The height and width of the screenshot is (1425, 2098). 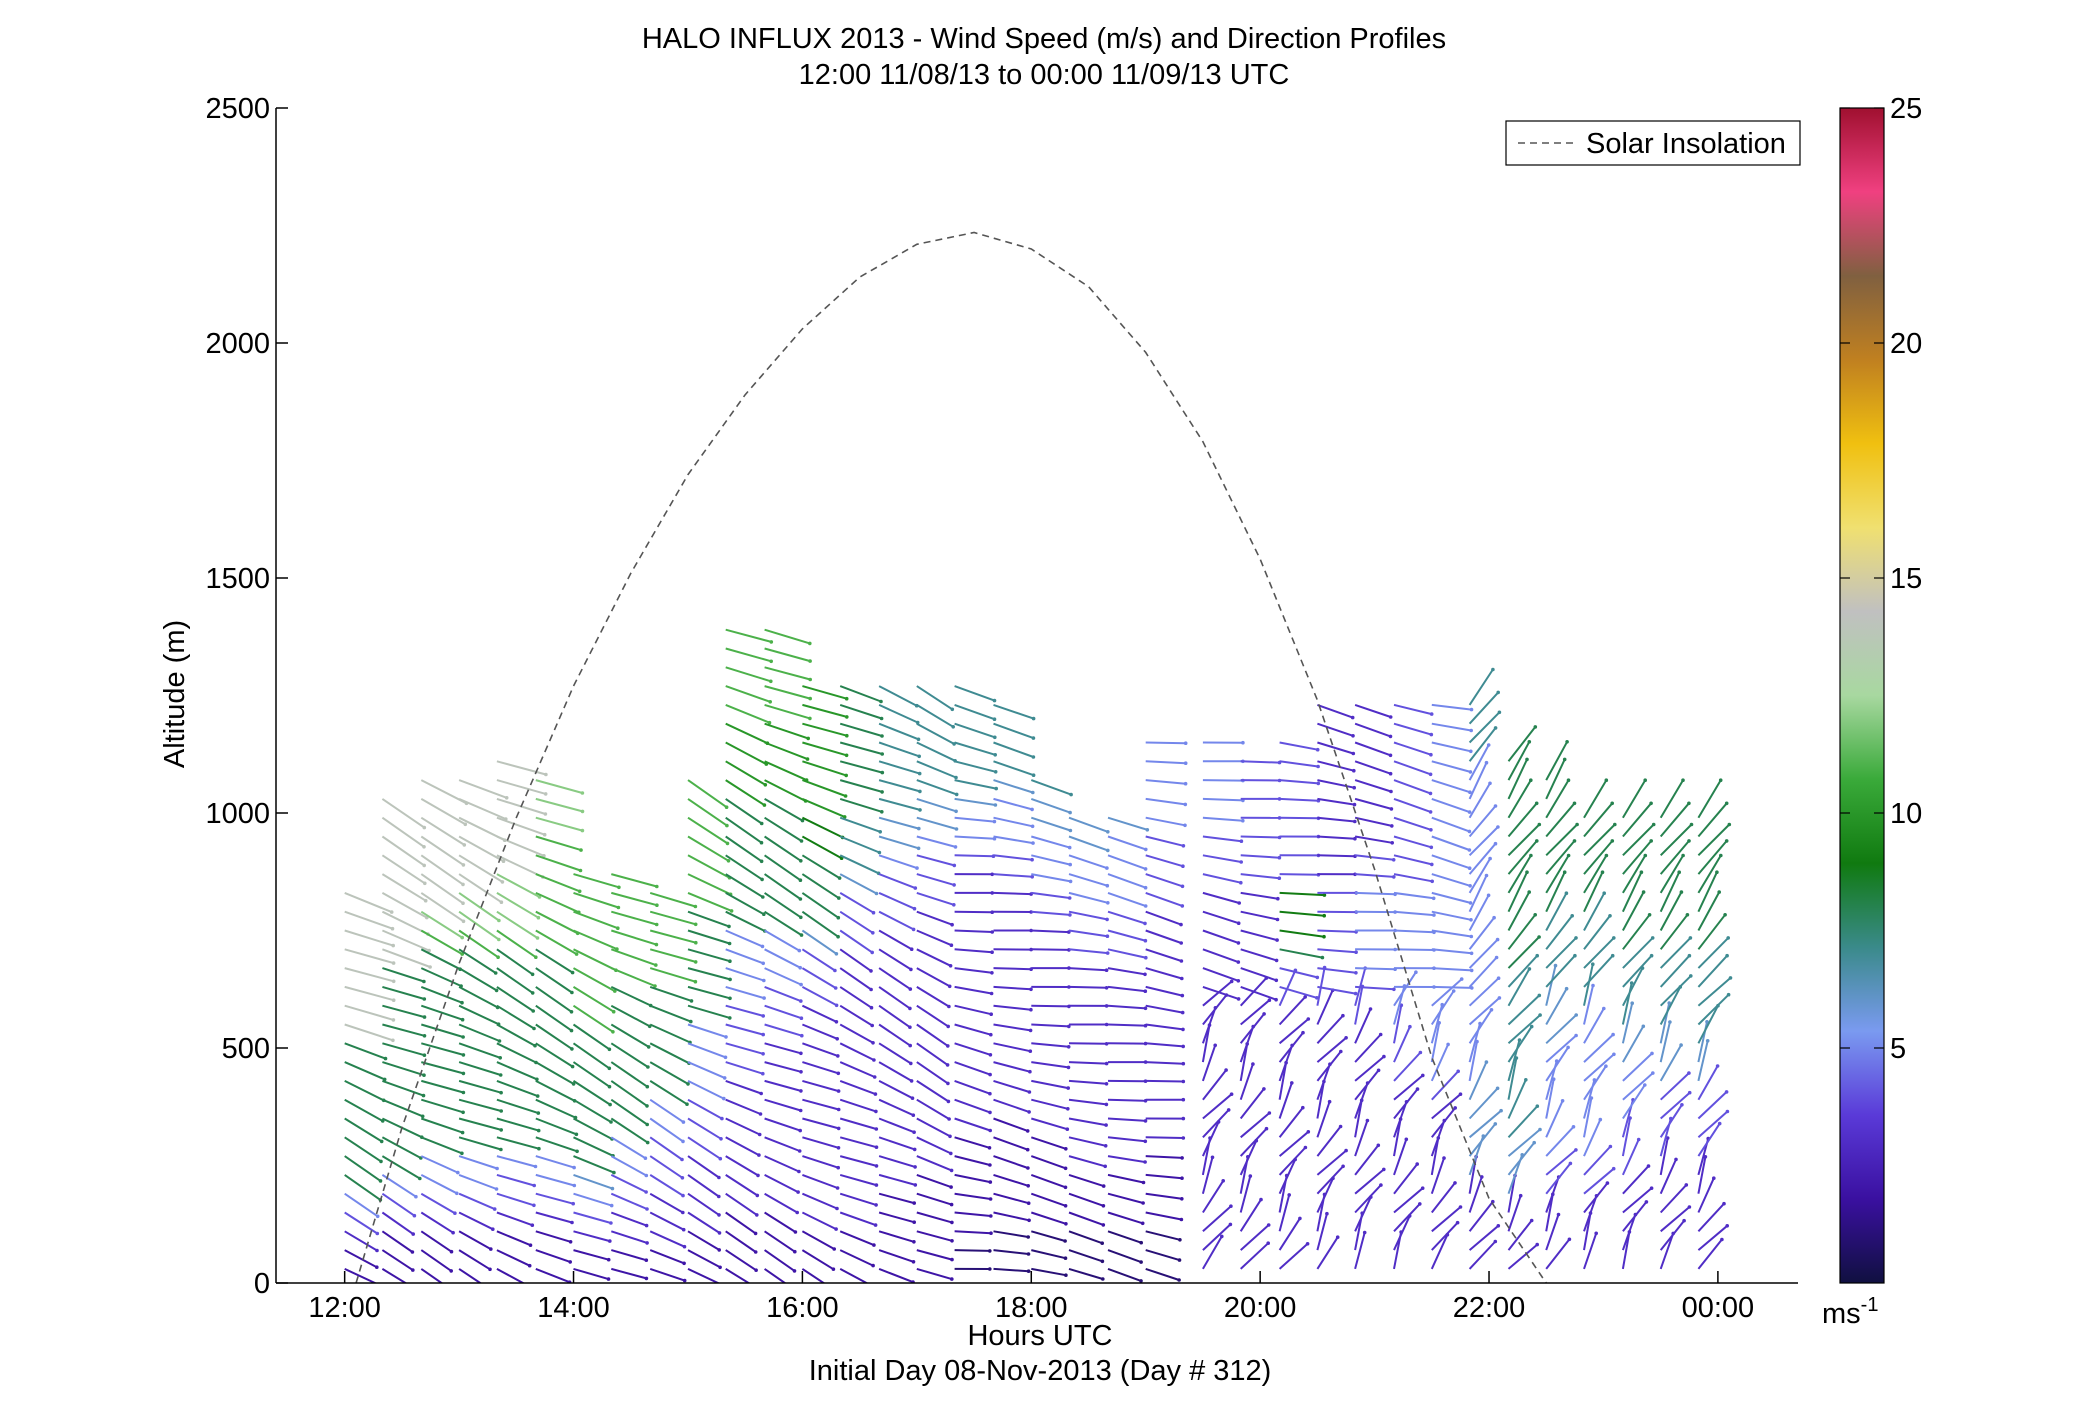 I want to click on colorbar-tick-label: 20, so click(x=1906, y=344).